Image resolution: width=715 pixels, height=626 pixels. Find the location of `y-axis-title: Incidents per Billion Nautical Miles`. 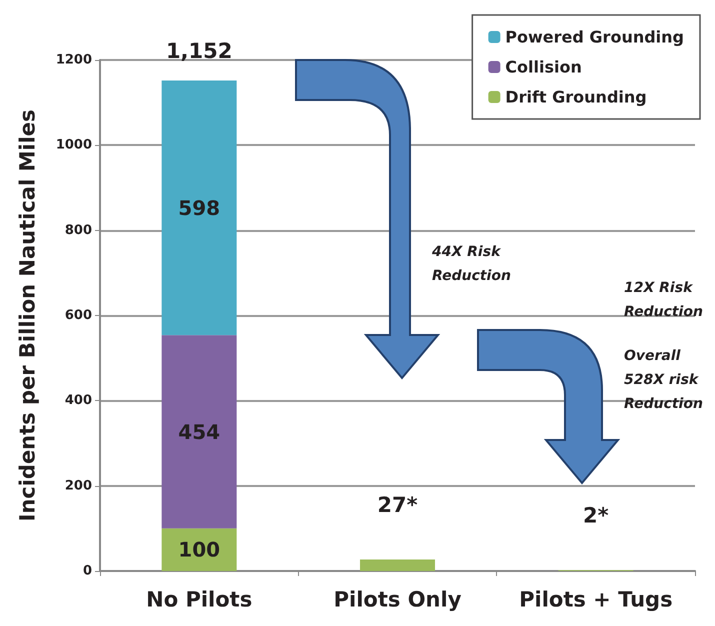

y-axis-title: Incidents per Billion Nautical Miles is located at coordinates (28, 315).